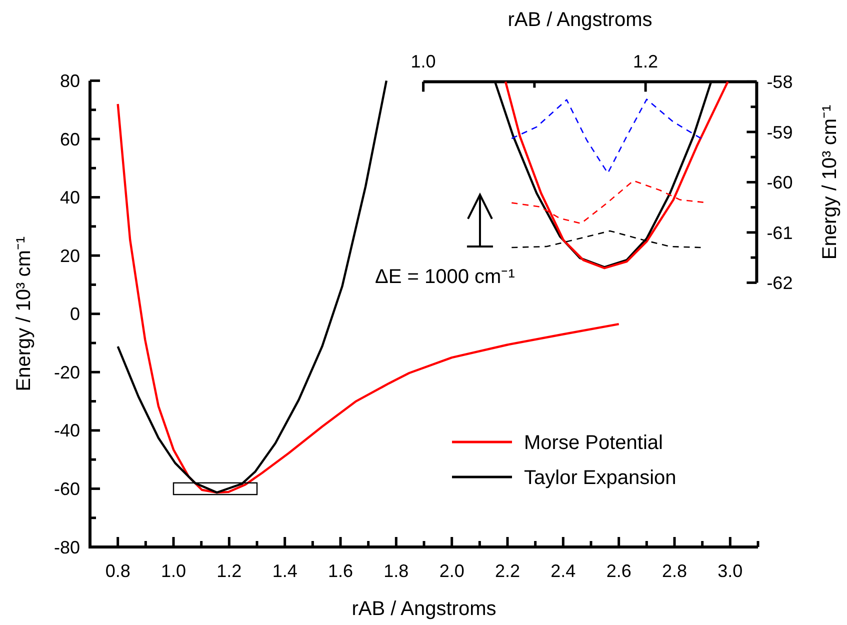 The width and height of the screenshot is (847, 625). Describe the element at coordinates (593, 443) in the screenshot. I see `legend-label: Morse Potential` at that location.